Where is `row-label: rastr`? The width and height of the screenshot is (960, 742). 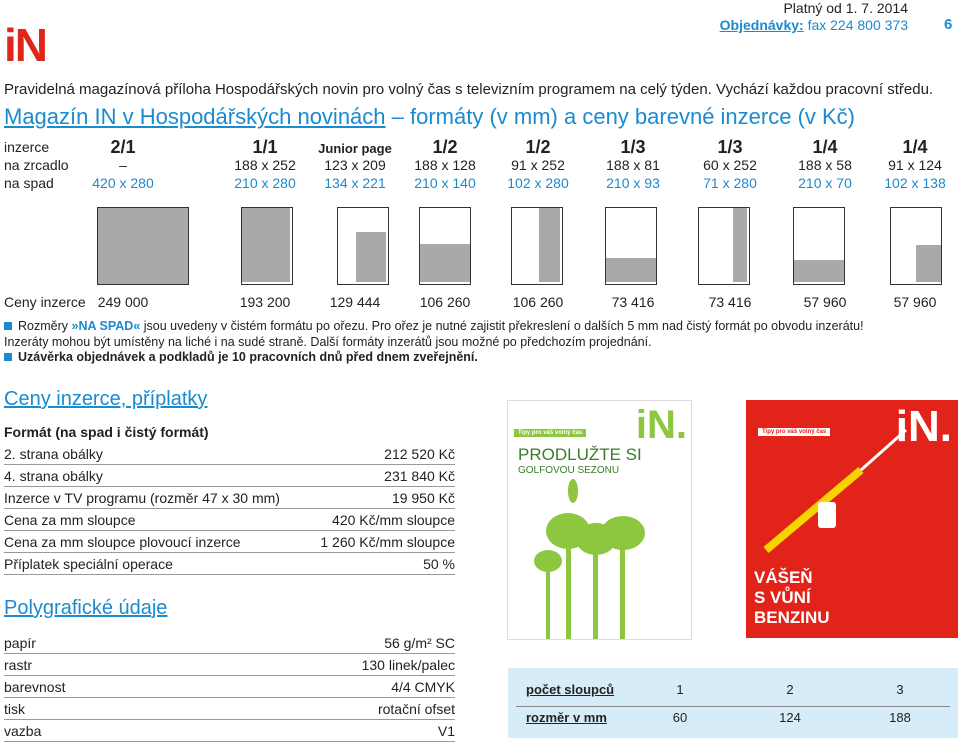
row-label: rastr is located at coordinates (18, 665).